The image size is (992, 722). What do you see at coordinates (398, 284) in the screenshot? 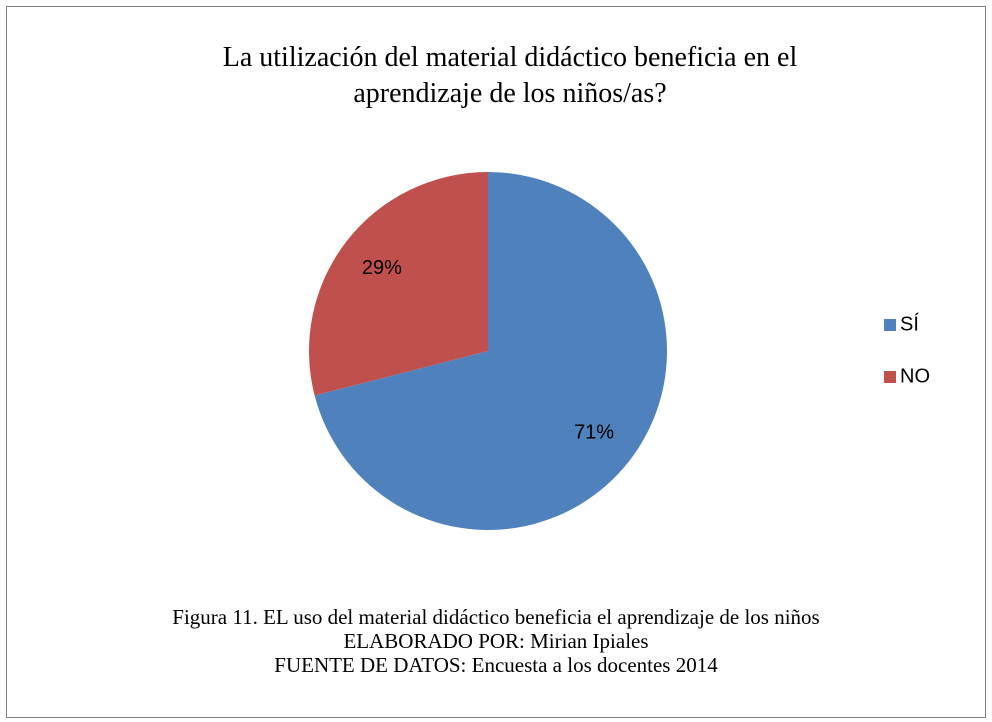
I see `pie-slice` at bounding box center [398, 284].